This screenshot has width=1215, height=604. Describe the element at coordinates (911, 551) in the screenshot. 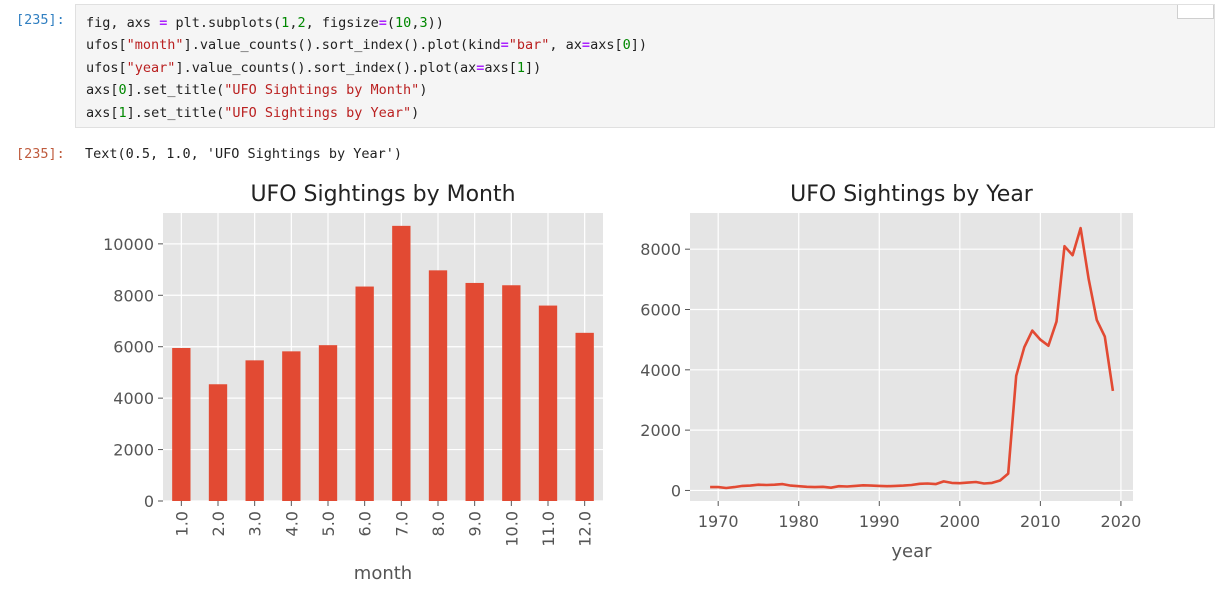

I see `year-axis-label: year` at that location.